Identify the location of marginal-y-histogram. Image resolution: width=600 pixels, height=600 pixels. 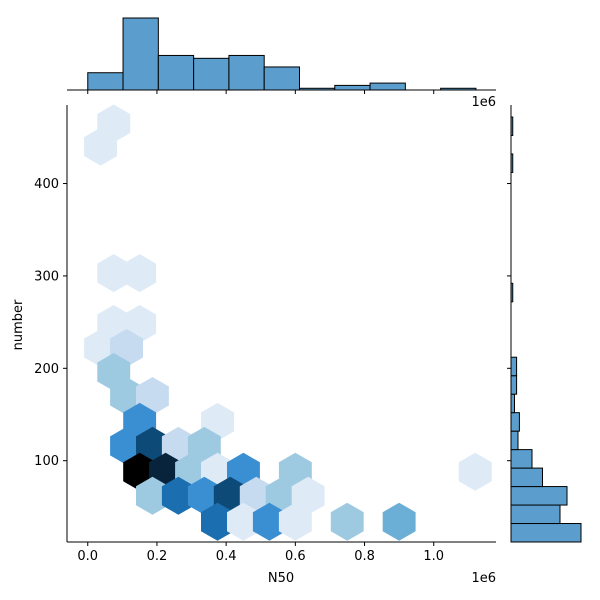
(544, 324).